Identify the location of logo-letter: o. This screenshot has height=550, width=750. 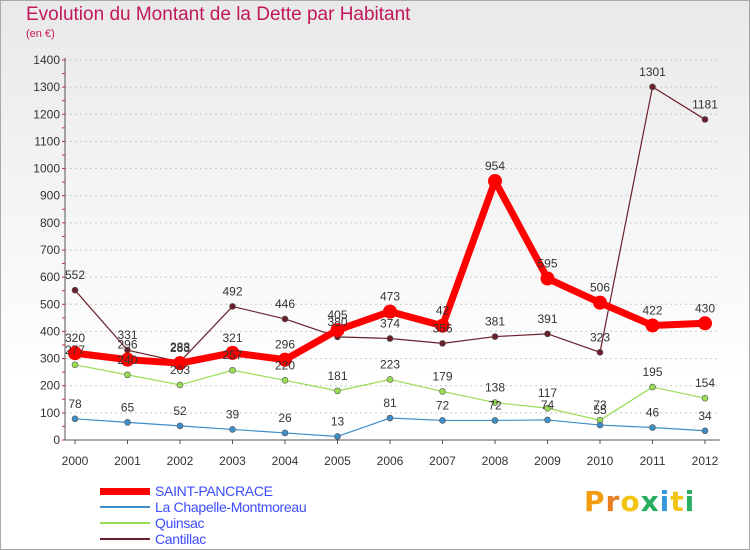
(630, 501).